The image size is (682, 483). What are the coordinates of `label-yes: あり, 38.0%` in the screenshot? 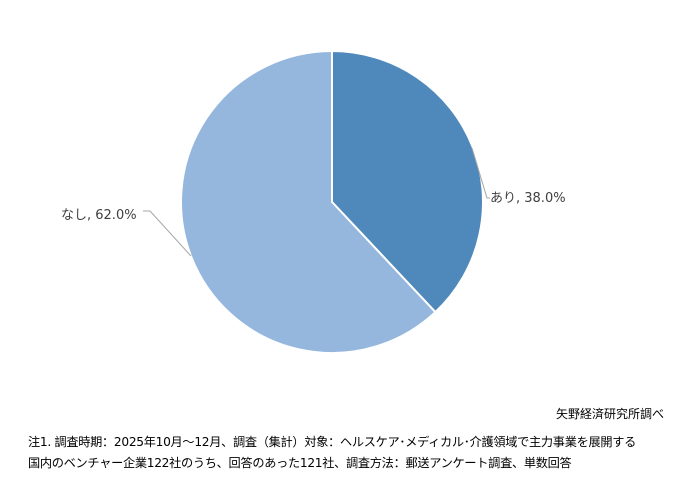 It's located at (528, 198).